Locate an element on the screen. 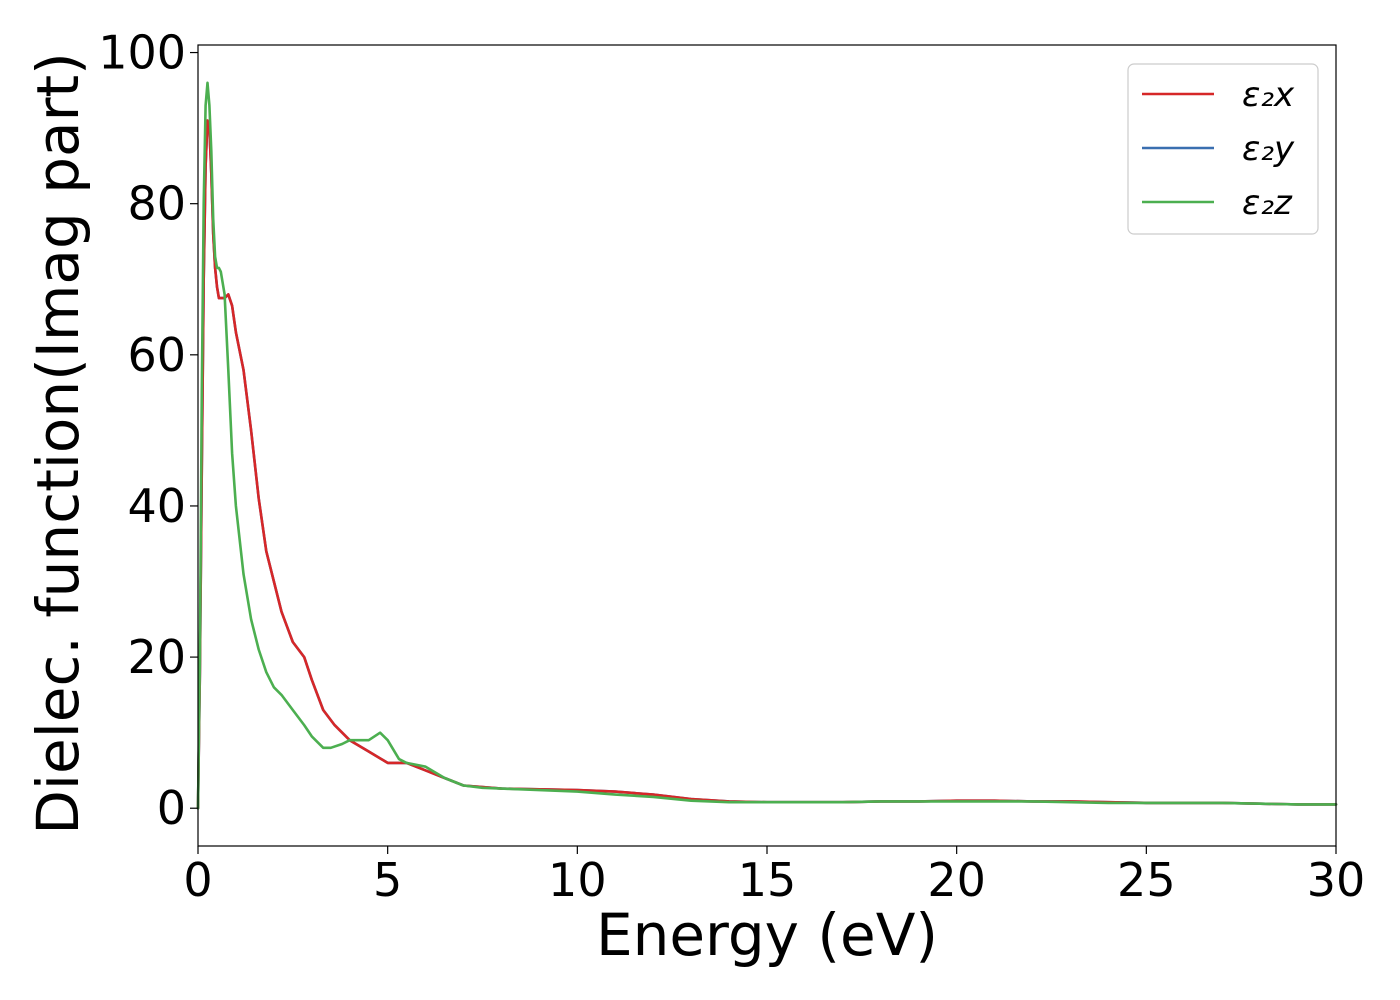  x-tick-label: 0 is located at coordinates (197, 880).